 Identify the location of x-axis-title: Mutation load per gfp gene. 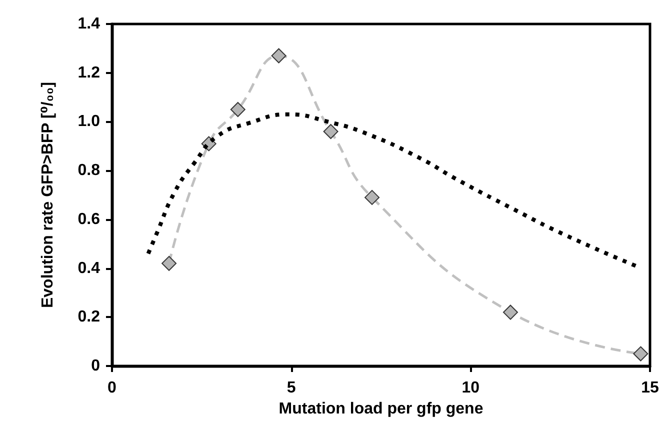
(381, 409).